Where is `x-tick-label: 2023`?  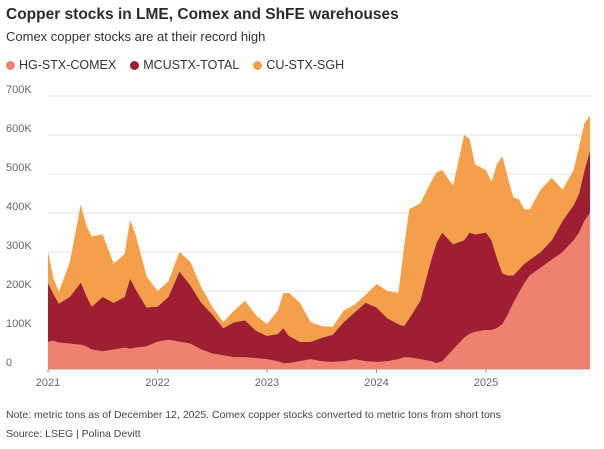 x-tick-label: 2023 is located at coordinates (267, 383).